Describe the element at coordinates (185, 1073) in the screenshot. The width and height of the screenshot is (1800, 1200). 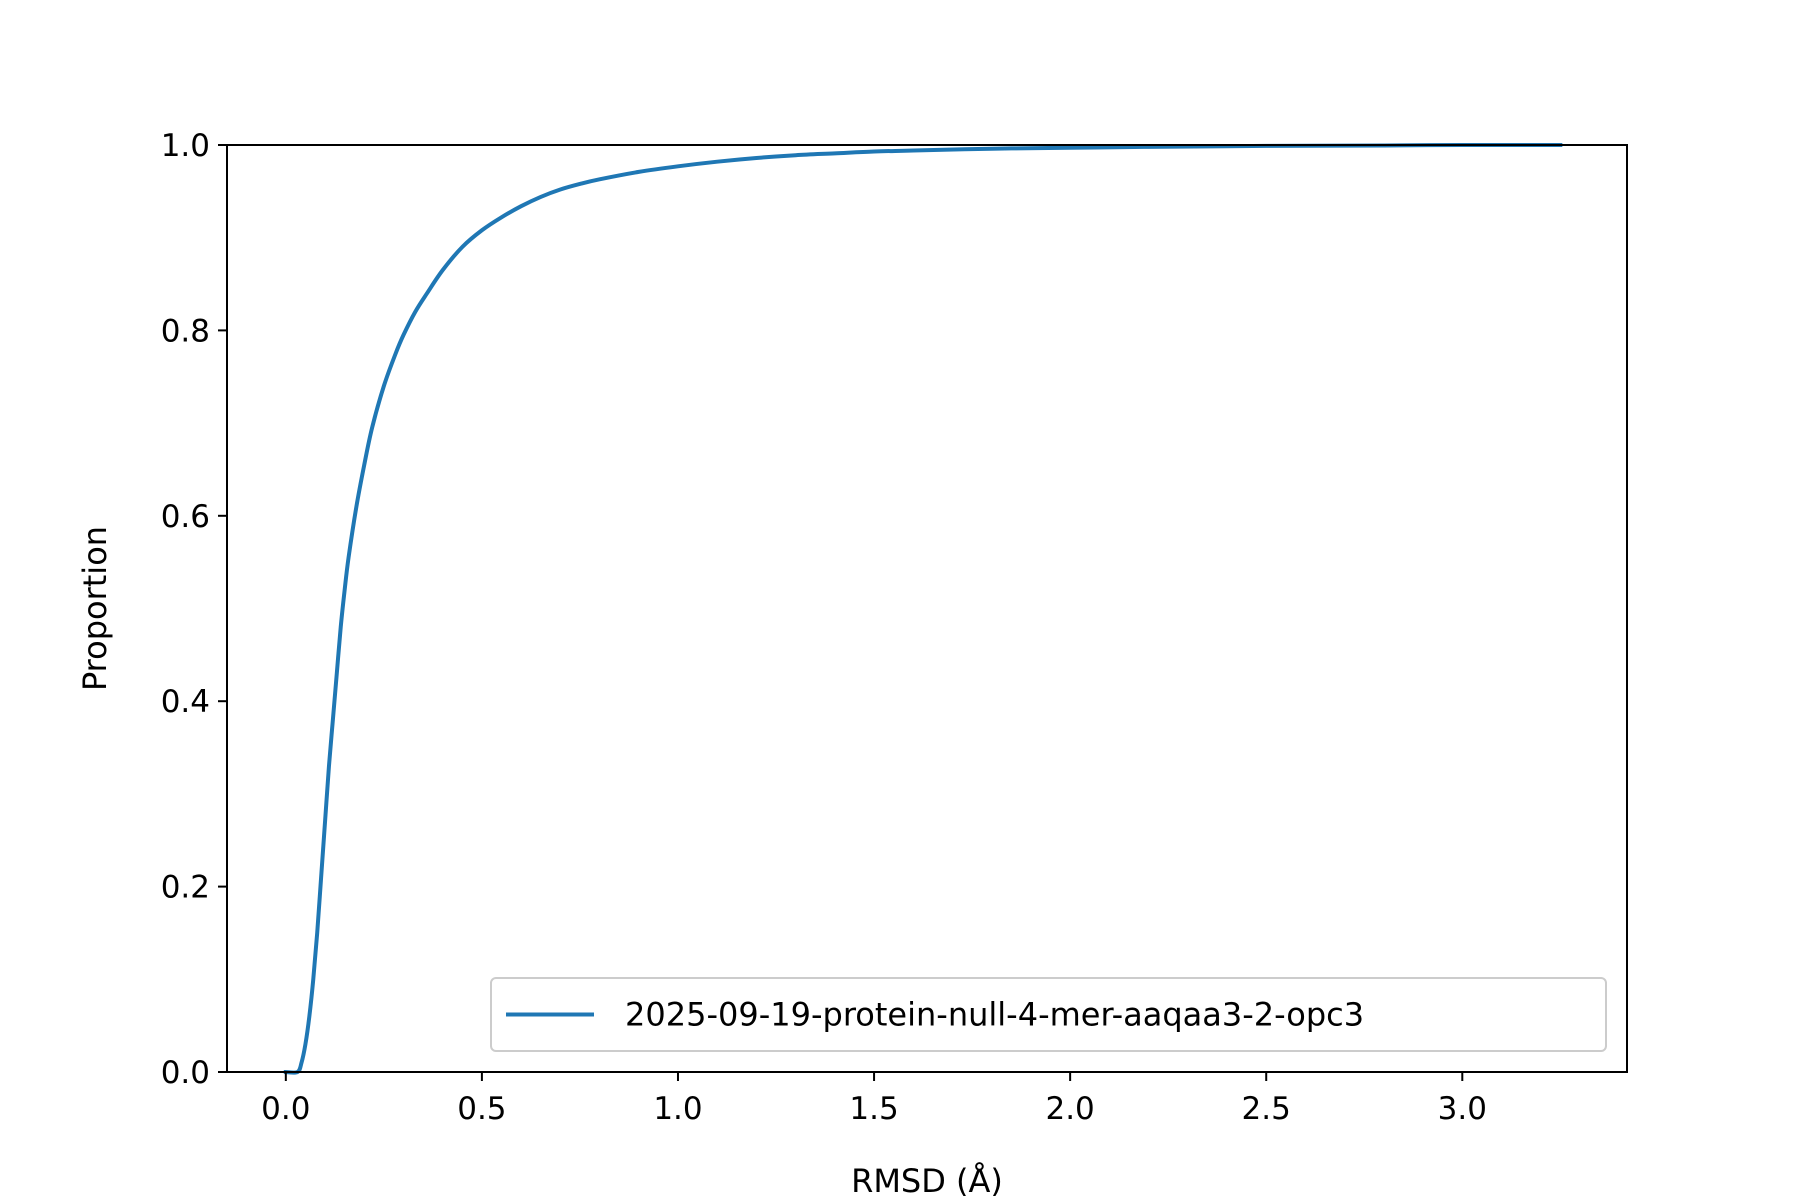
I see `y-tick-label: 0.0` at that location.